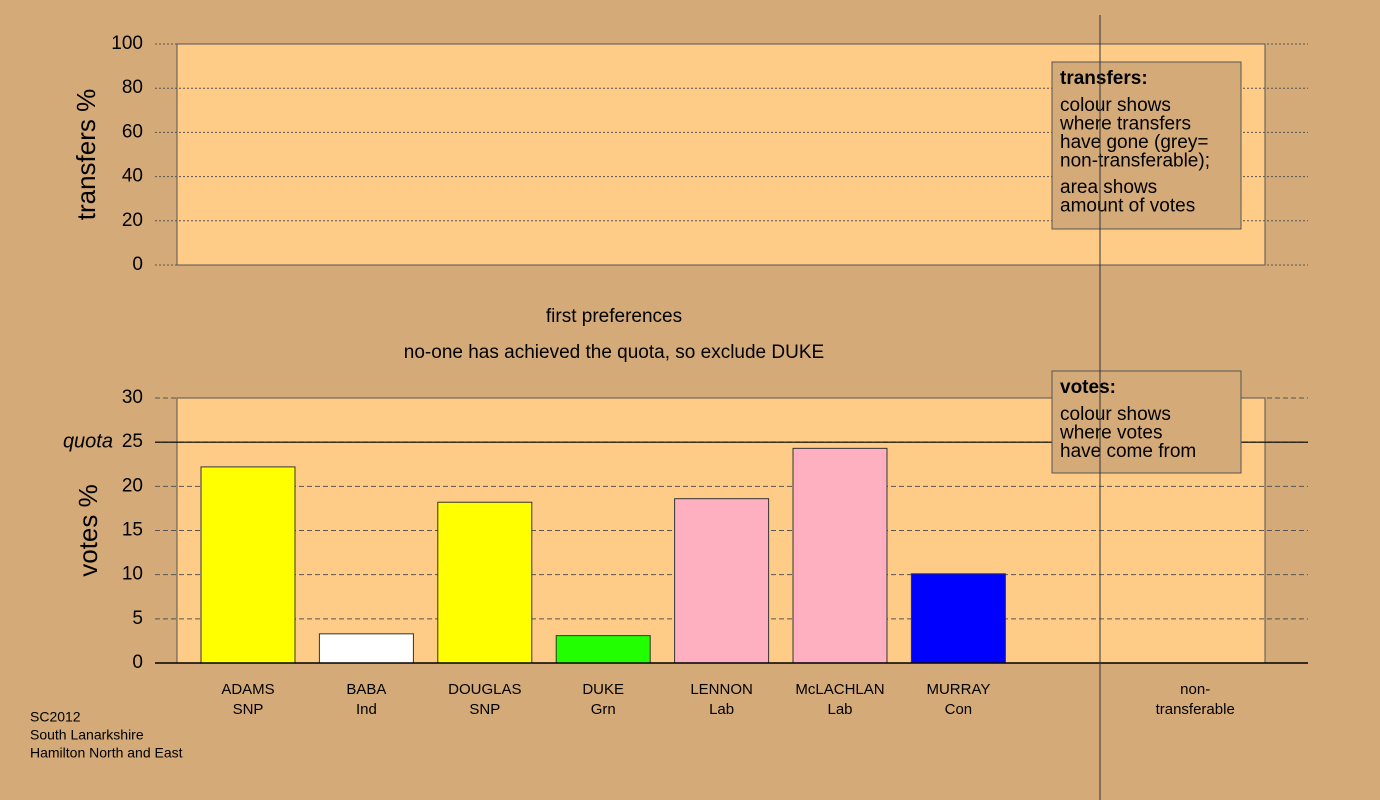  I want to click on y-tick-label: 15, so click(132, 530).